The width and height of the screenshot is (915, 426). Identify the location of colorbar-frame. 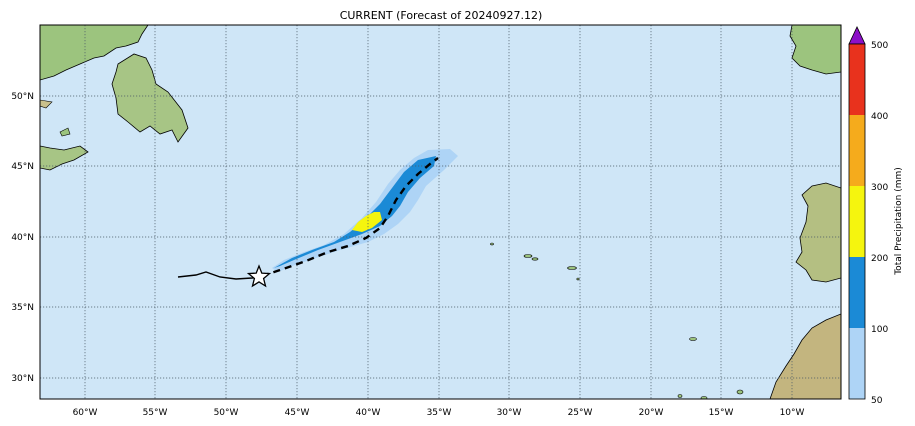
(857, 221).